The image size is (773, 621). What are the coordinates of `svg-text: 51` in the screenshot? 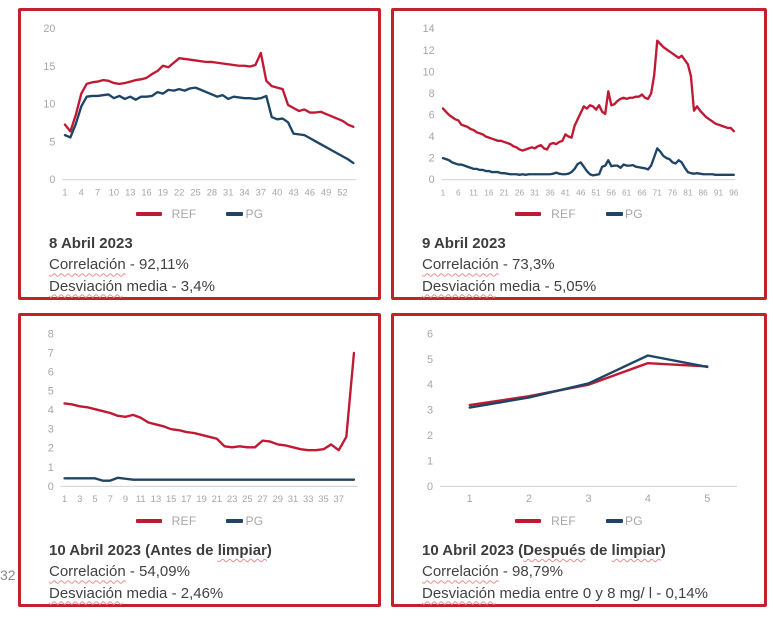 It's located at (597, 192).